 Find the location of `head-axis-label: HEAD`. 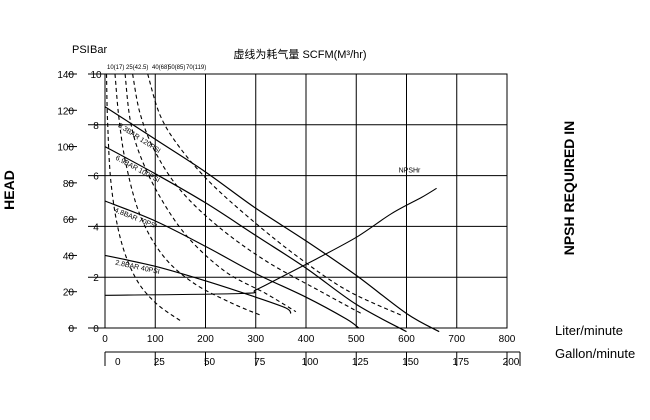

head-axis-label: HEAD is located at coordinates (9, 190).